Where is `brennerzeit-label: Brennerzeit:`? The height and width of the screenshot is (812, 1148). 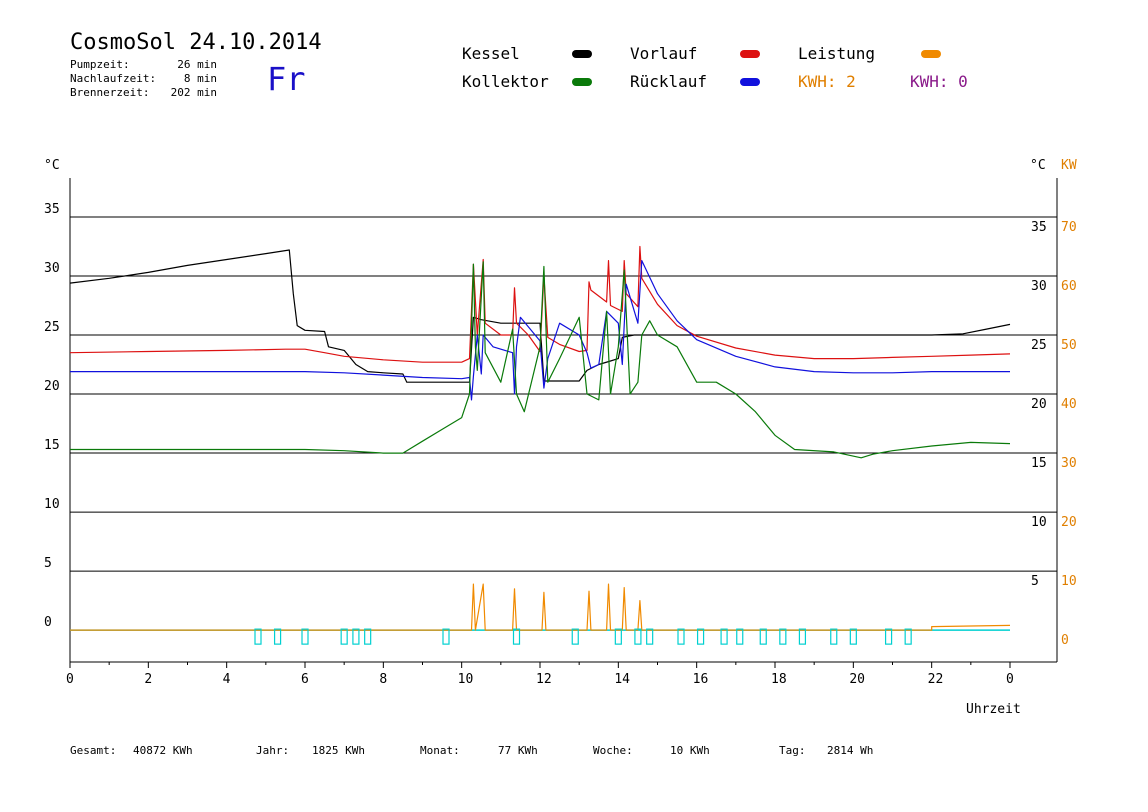 brennerzeit-label: Brennerzeit: is located at coordinates (110, 92).